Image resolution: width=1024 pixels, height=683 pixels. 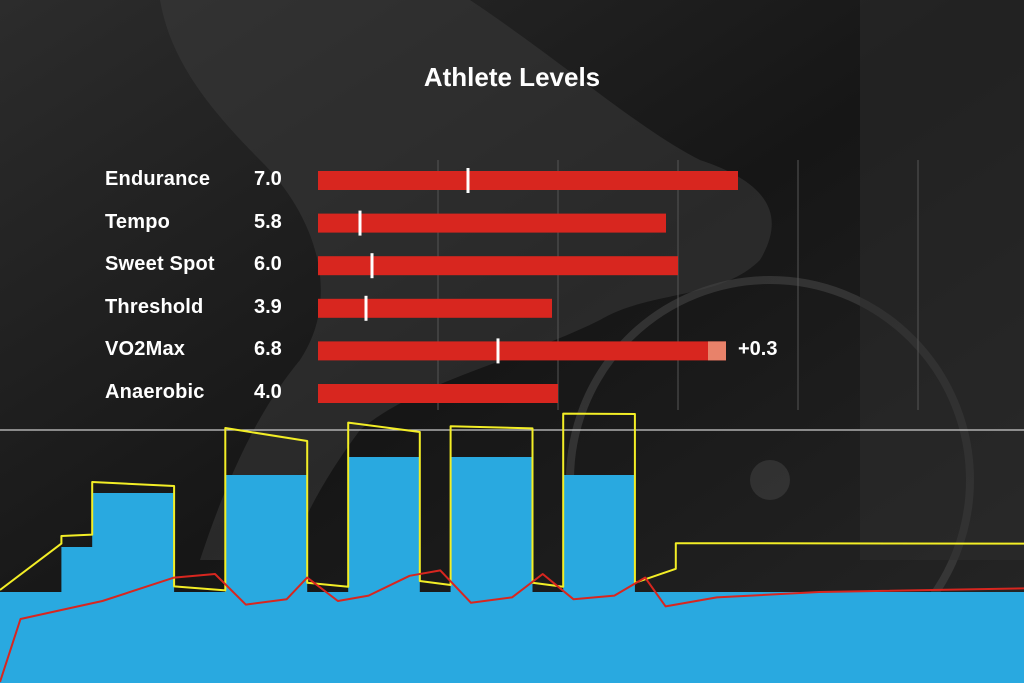 I want to click on level-bar-sweet-spot, so click(x=498, y=266).